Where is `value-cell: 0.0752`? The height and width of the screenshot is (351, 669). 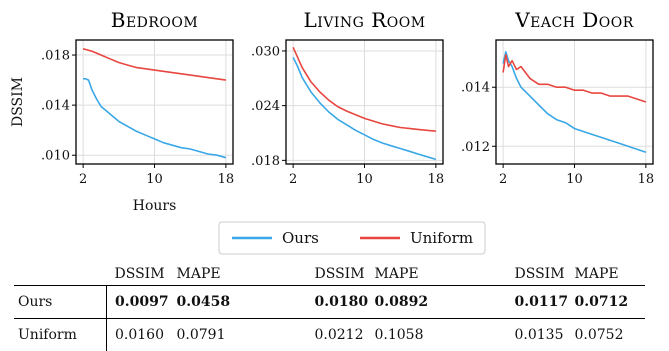 value-cell: 0.0752 is located at coordinates (610, 335).